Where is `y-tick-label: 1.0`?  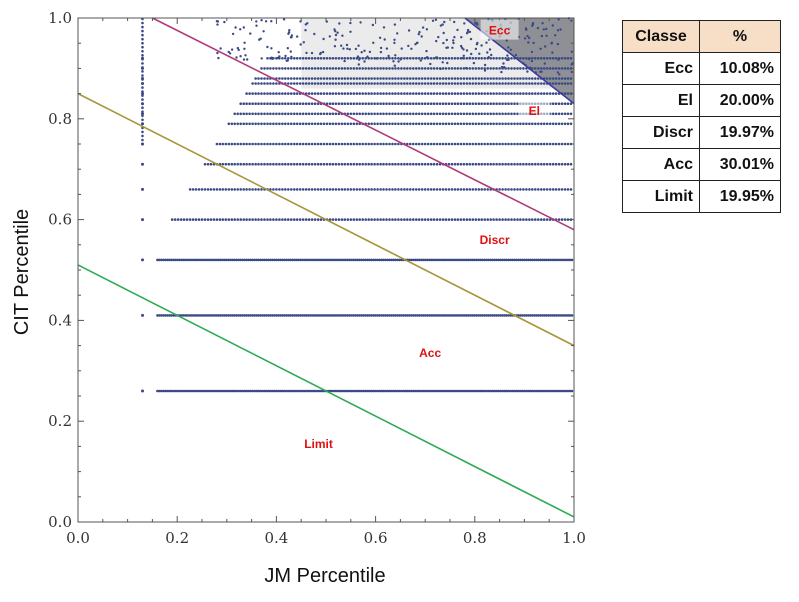 y-tick-label: 1.0 is located at coordinates (60, 18).